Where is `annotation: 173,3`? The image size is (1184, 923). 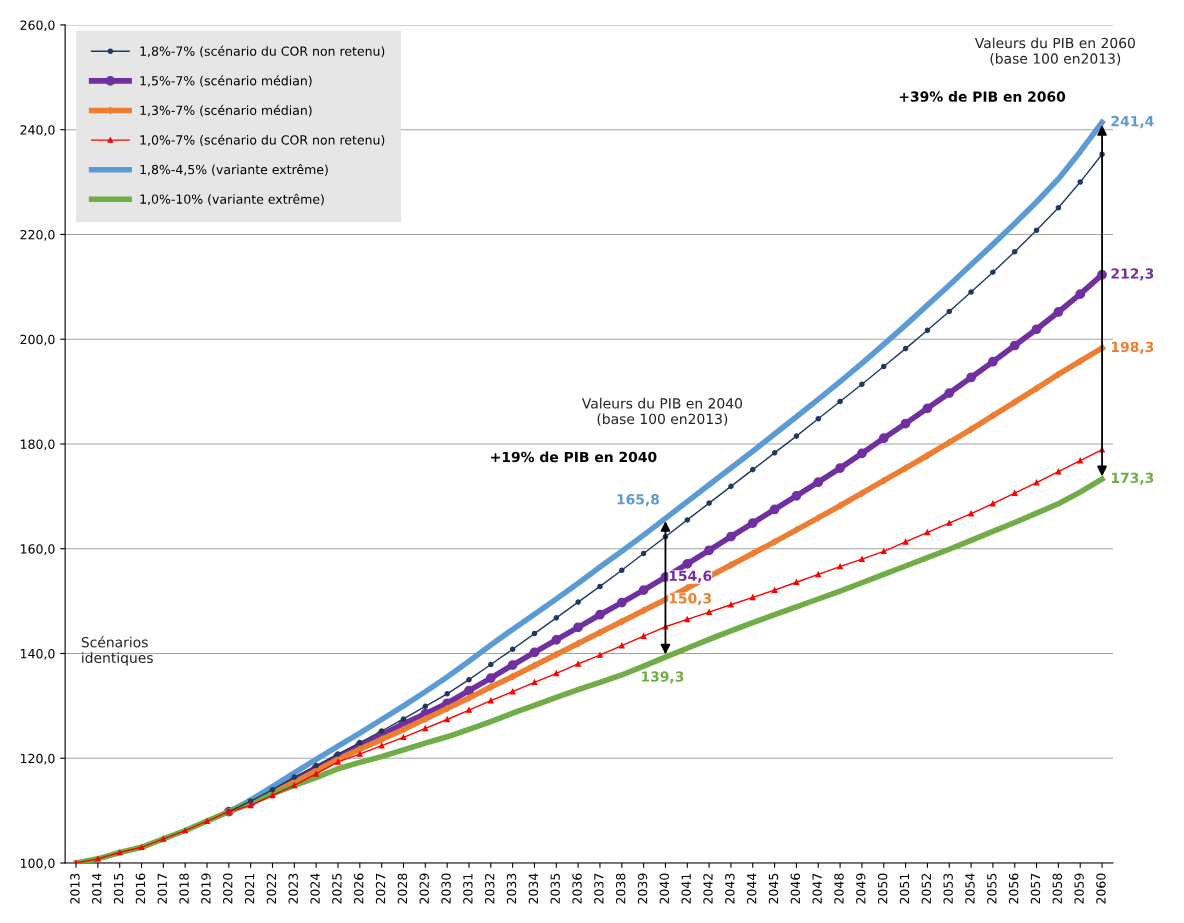 annotation: 173,3 is located at coordinates (1132, 478).